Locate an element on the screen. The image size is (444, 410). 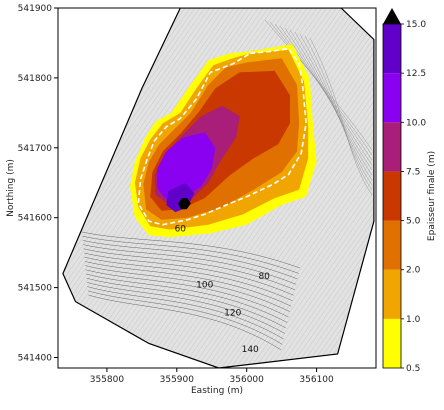
x-tick-label: 355900 is located at coordinates (177, 380).